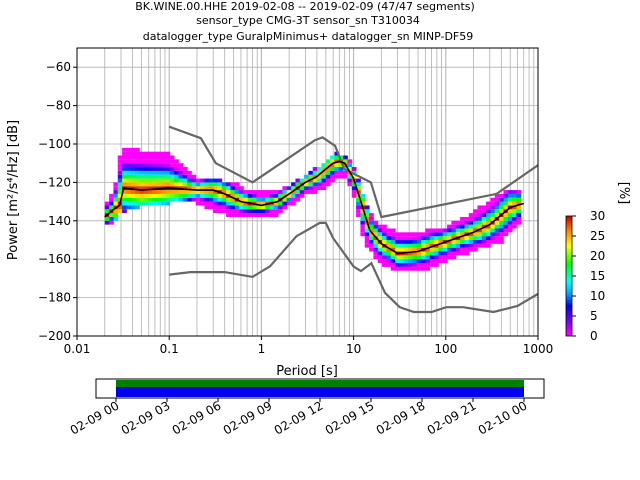 This screenshot has width=640, height=480. I want to click on x-axis-ticks: 0.01 0.1 1 10 100 1000, so click(308, 346).